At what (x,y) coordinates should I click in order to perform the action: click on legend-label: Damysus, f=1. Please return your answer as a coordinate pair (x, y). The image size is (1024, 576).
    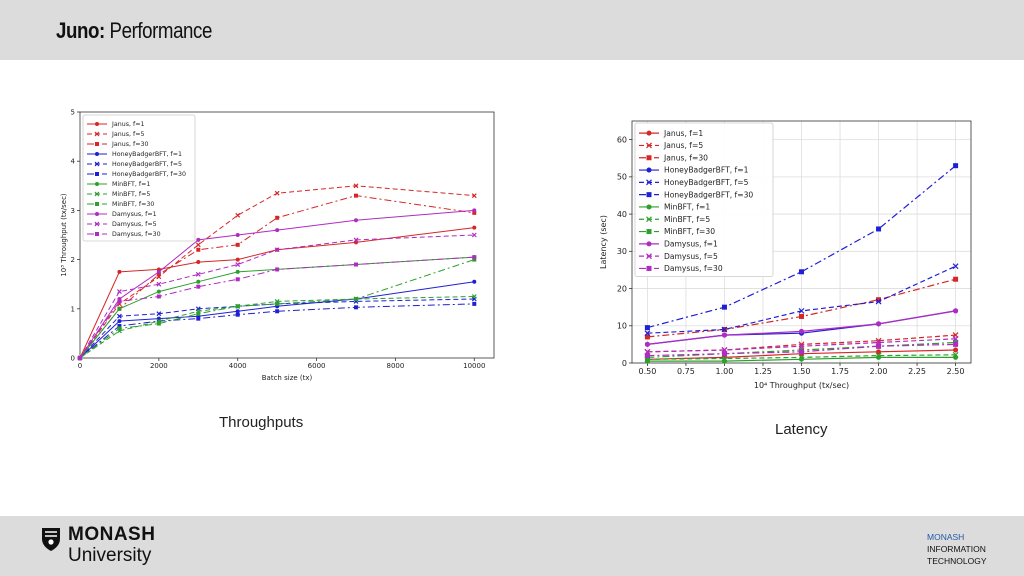
    Looking at the image, I should click on (134, 214).